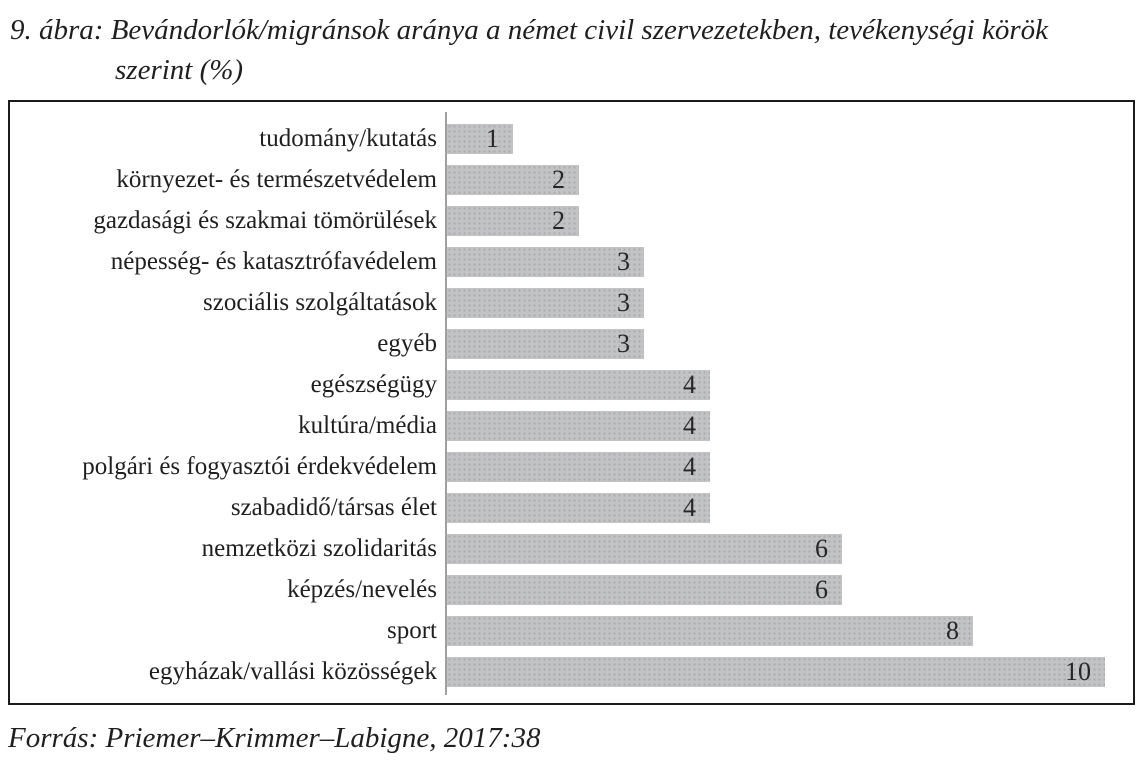 Image resolution: width=1145 pixels, height=766 pixels. I want to click on bar-row: polgári és fogyasztói érdekvédelem 4, so click(571, 466).